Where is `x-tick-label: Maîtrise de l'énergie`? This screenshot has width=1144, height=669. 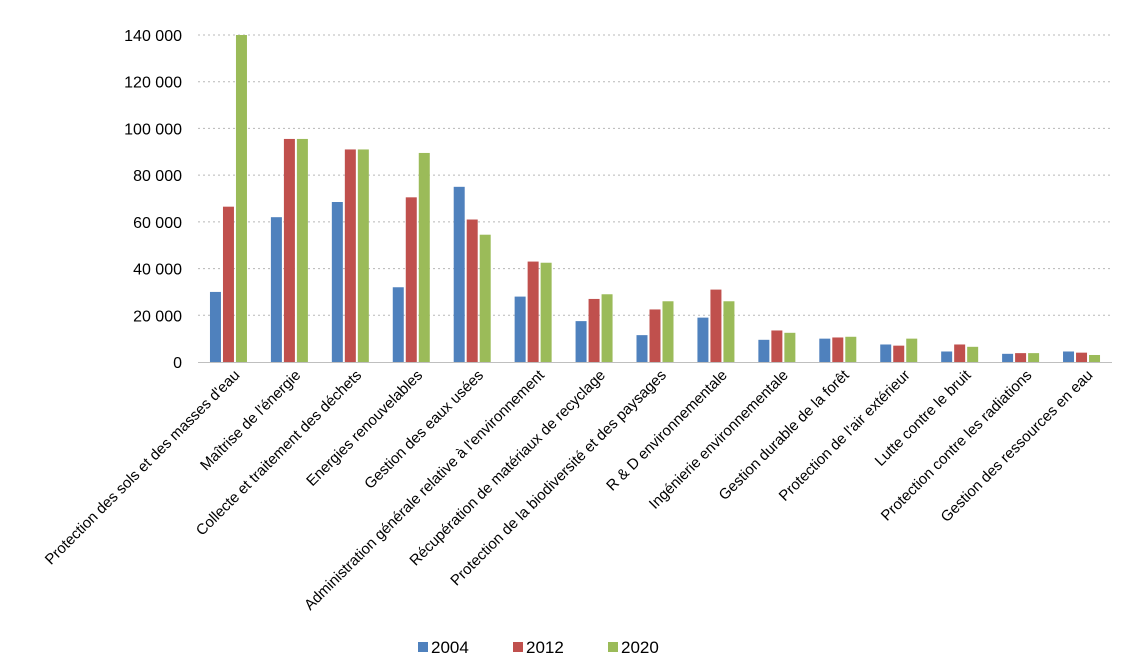
x-tick-label: Maîtrise de l'énergie is located at coordinates (250, 420).